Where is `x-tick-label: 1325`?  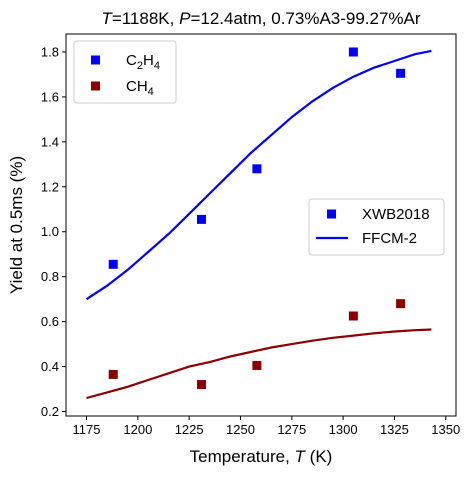 x-tick-label: 1325 is located at coordinates (394, 429).